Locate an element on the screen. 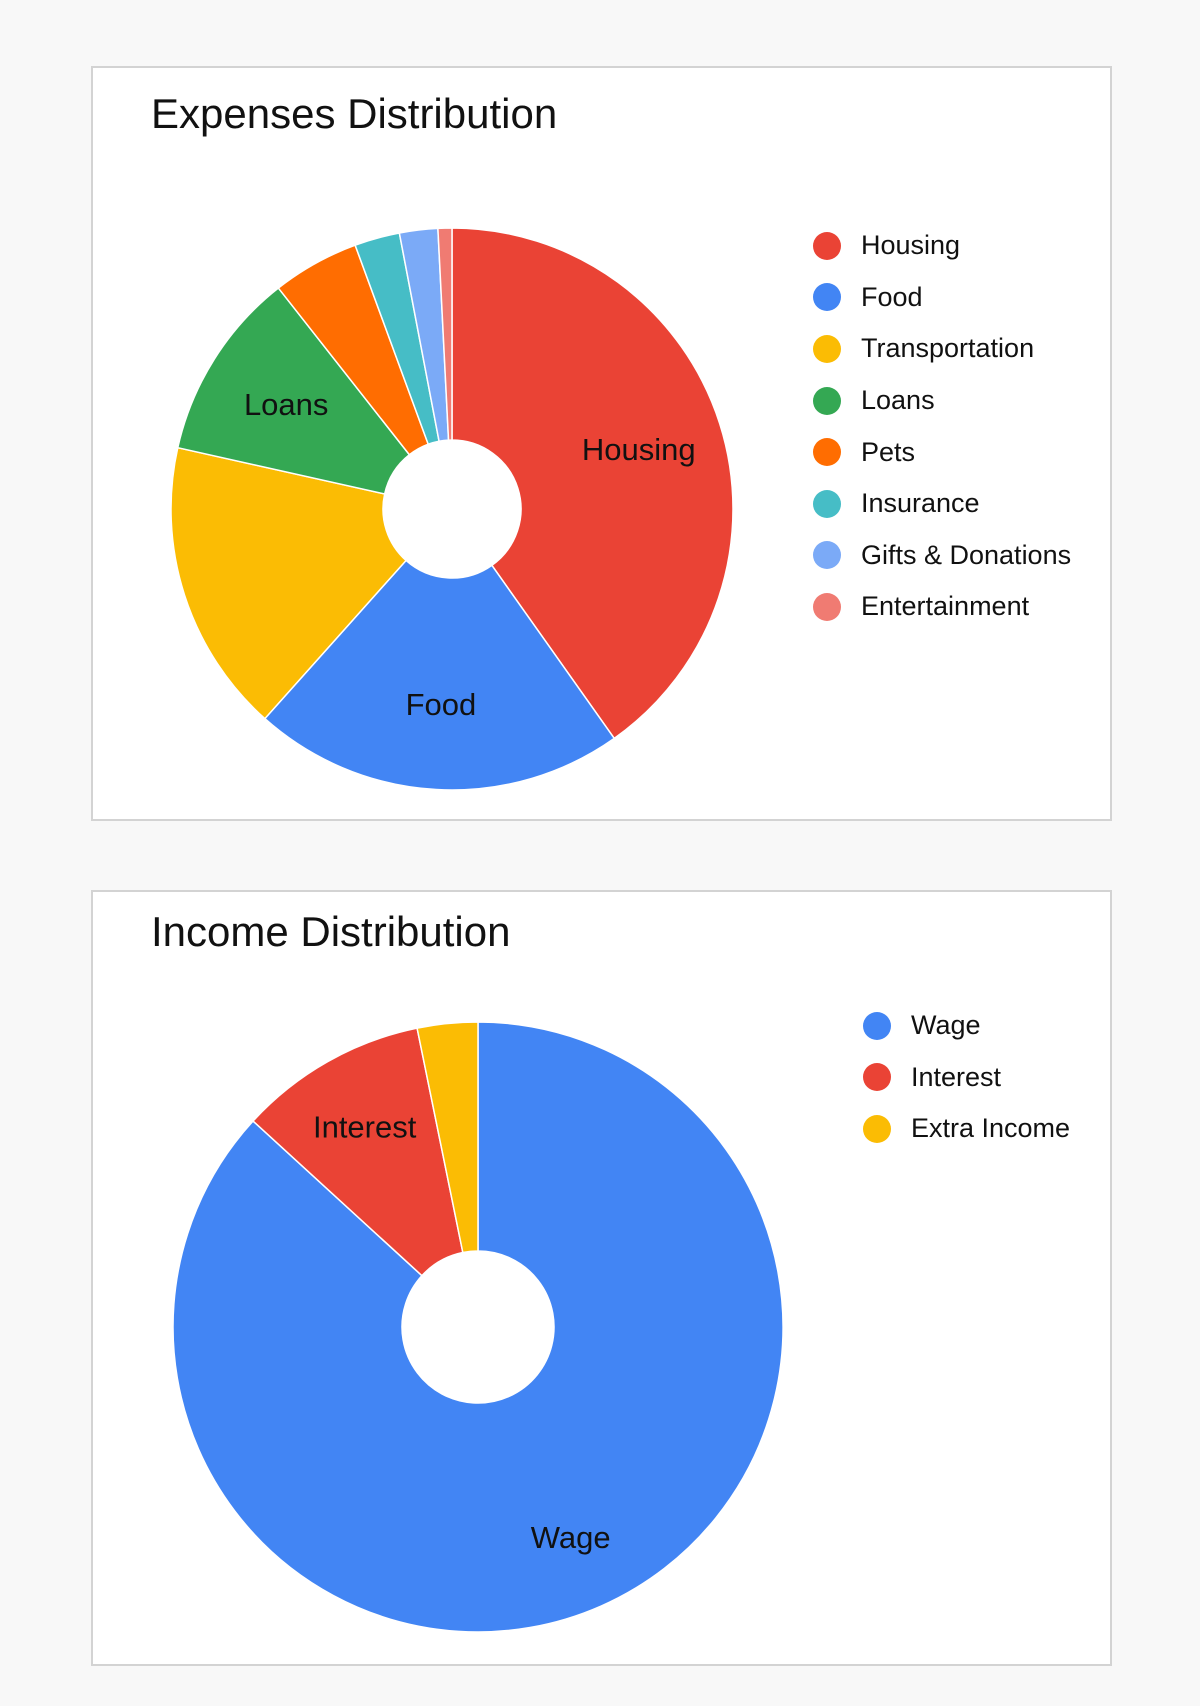 The height and width of the screenshot is (1706, 1200). chart-title: Expenses Distribution is located at coordinates (354, 113).